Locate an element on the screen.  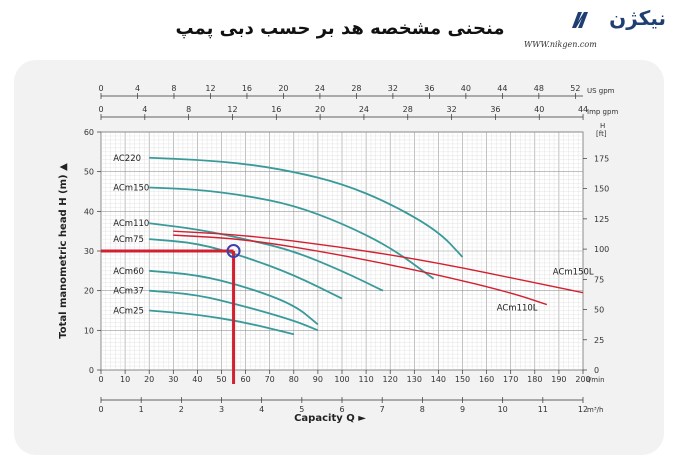
curve-acm110l is located at coordinates (360, 270).